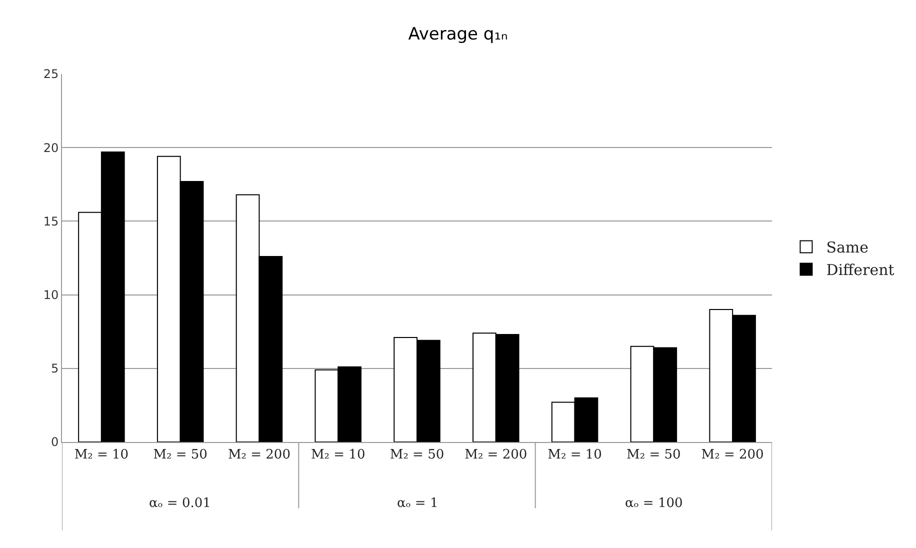  What do you see at coordinates (54, 442) in the screenshot?
I see `y-tick-label: 0` at bounding box center [54, 442].